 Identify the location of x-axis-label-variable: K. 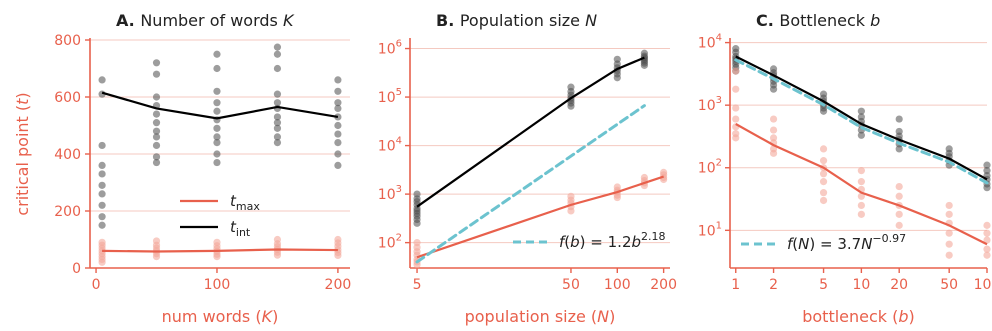
(268, 316).